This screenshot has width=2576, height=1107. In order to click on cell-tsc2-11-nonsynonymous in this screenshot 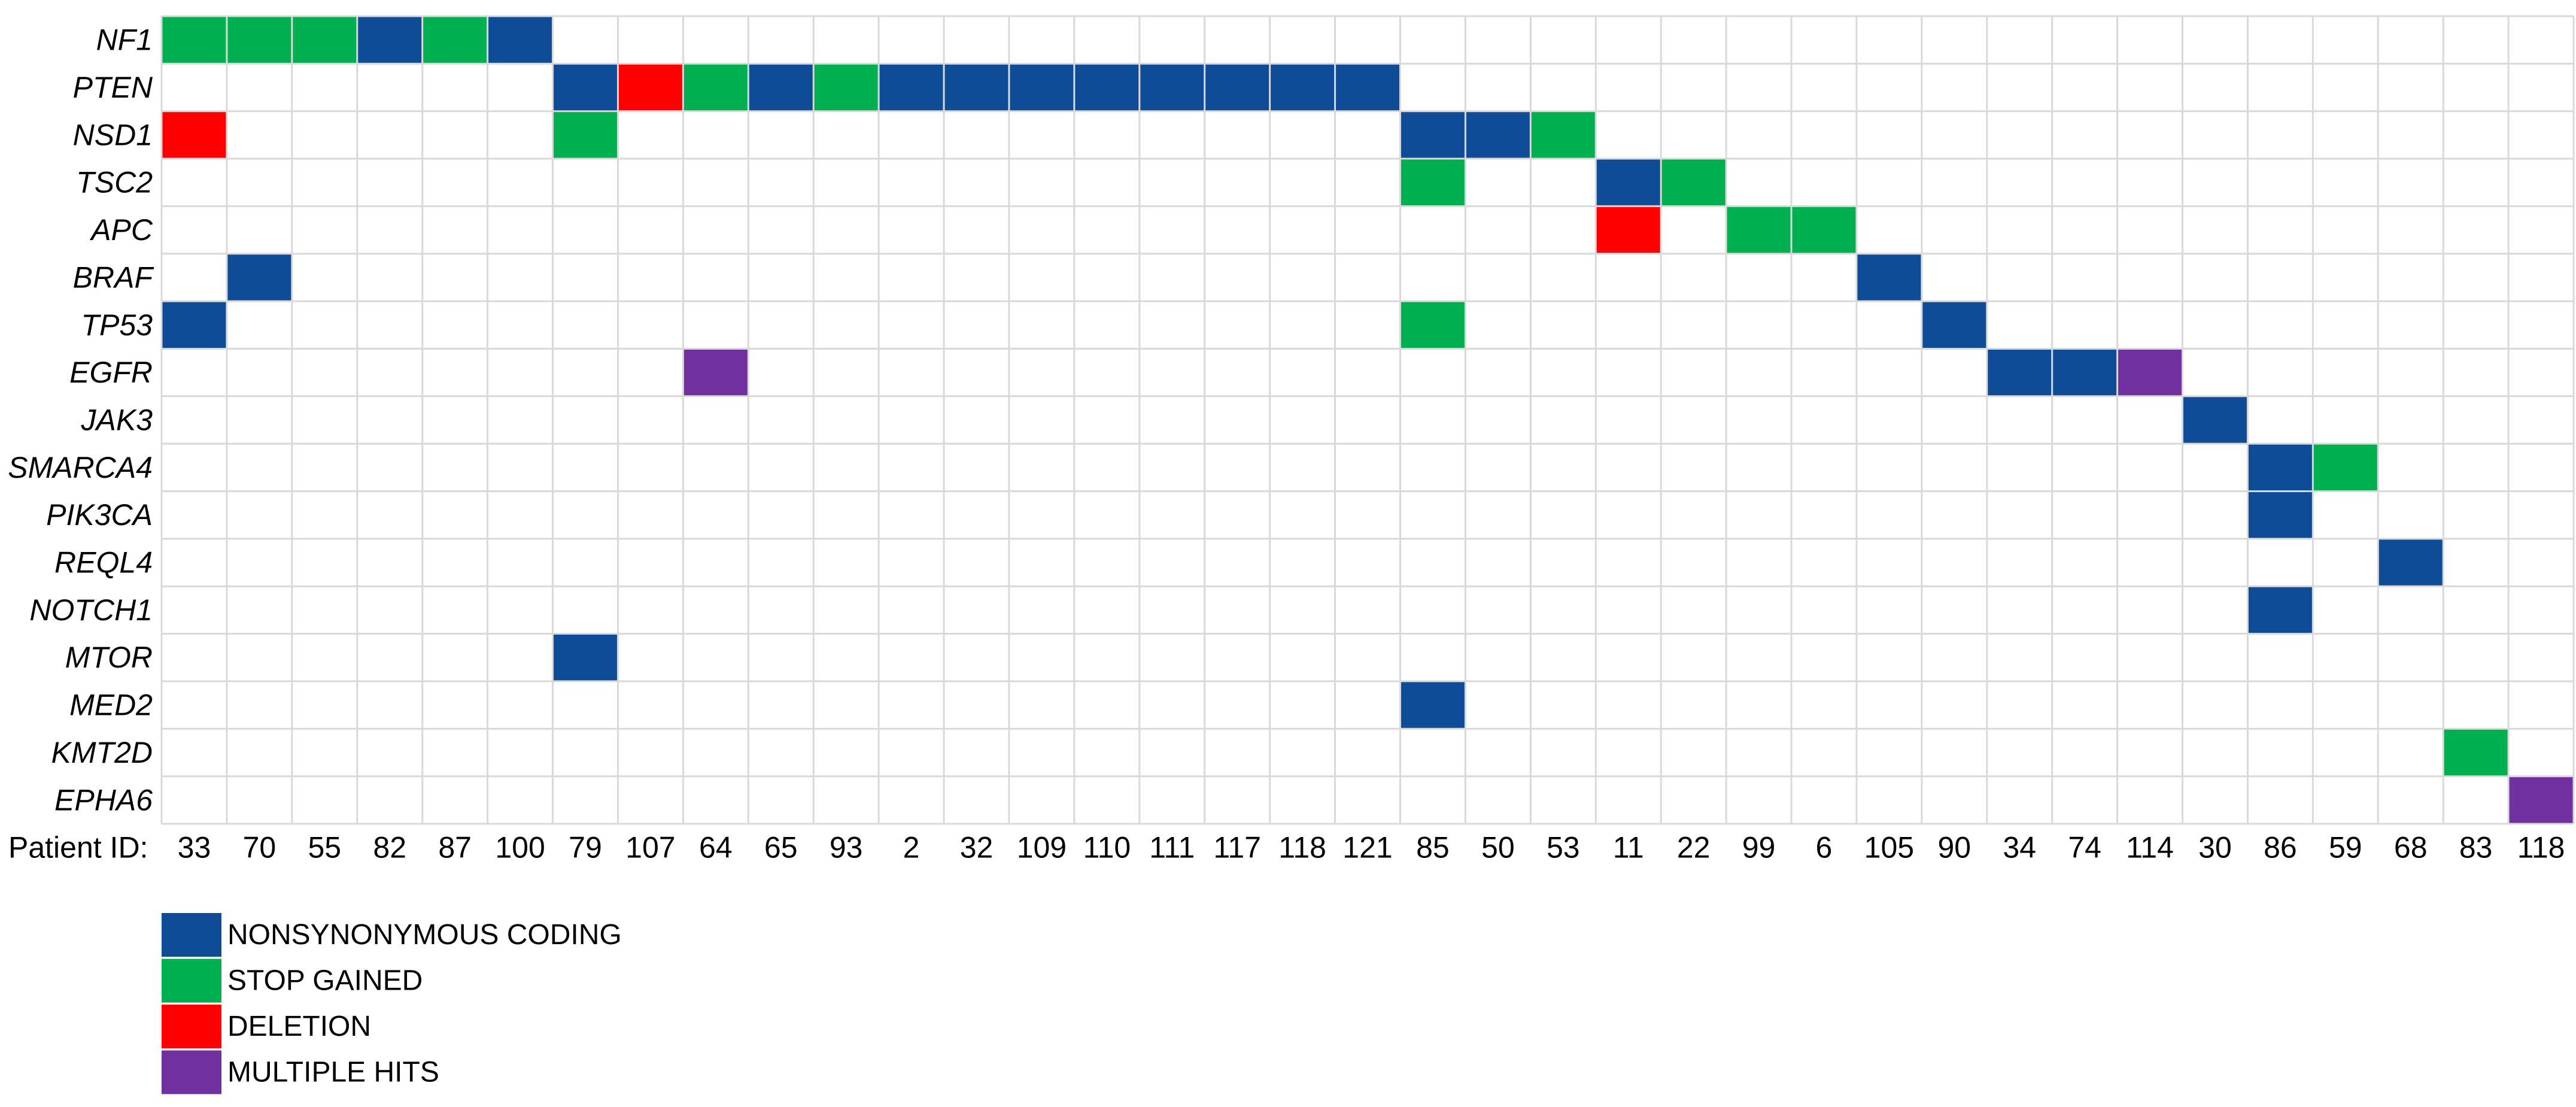, I will do `click(1629, 183)`.